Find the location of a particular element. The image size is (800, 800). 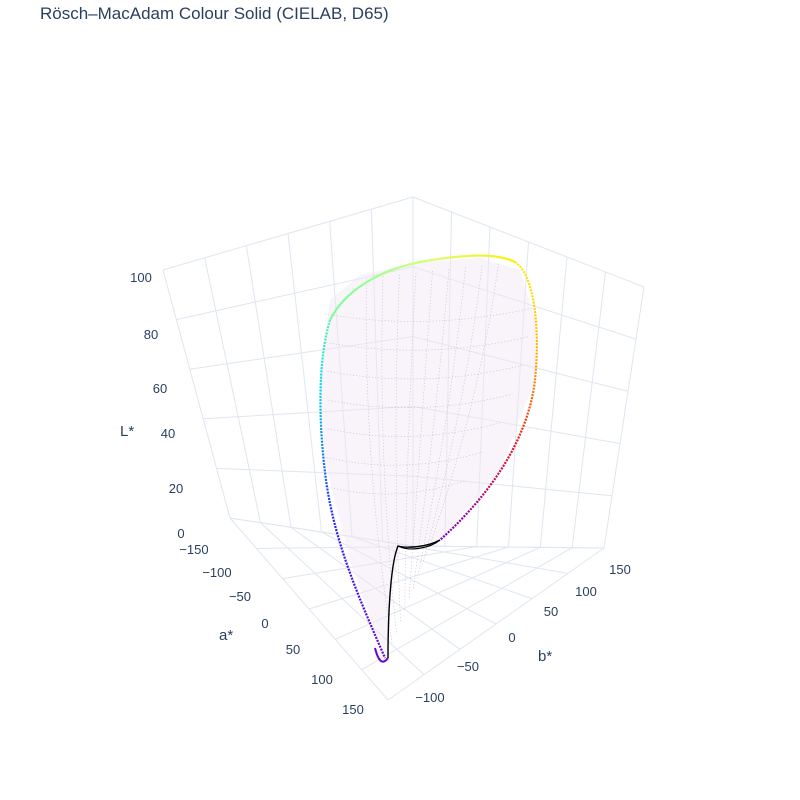

tick-label-l: 40 is located at coordinates (168, 433).